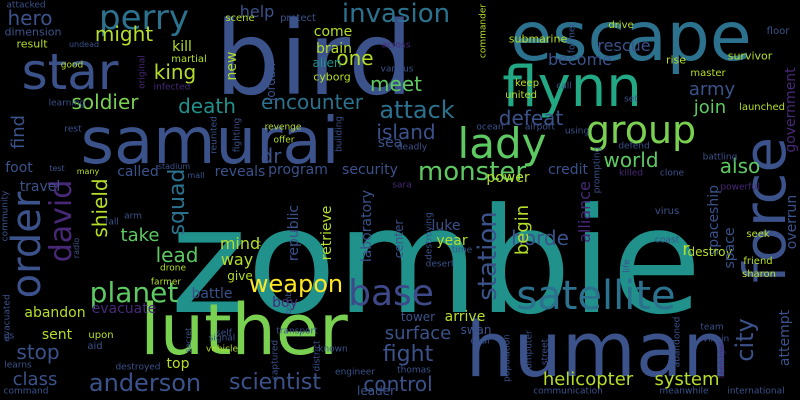 The height and width of the screenshot is (400, 800). Describe the element at coordinates (26, 5) in the screenshot. I see `word: attacked` at that location.